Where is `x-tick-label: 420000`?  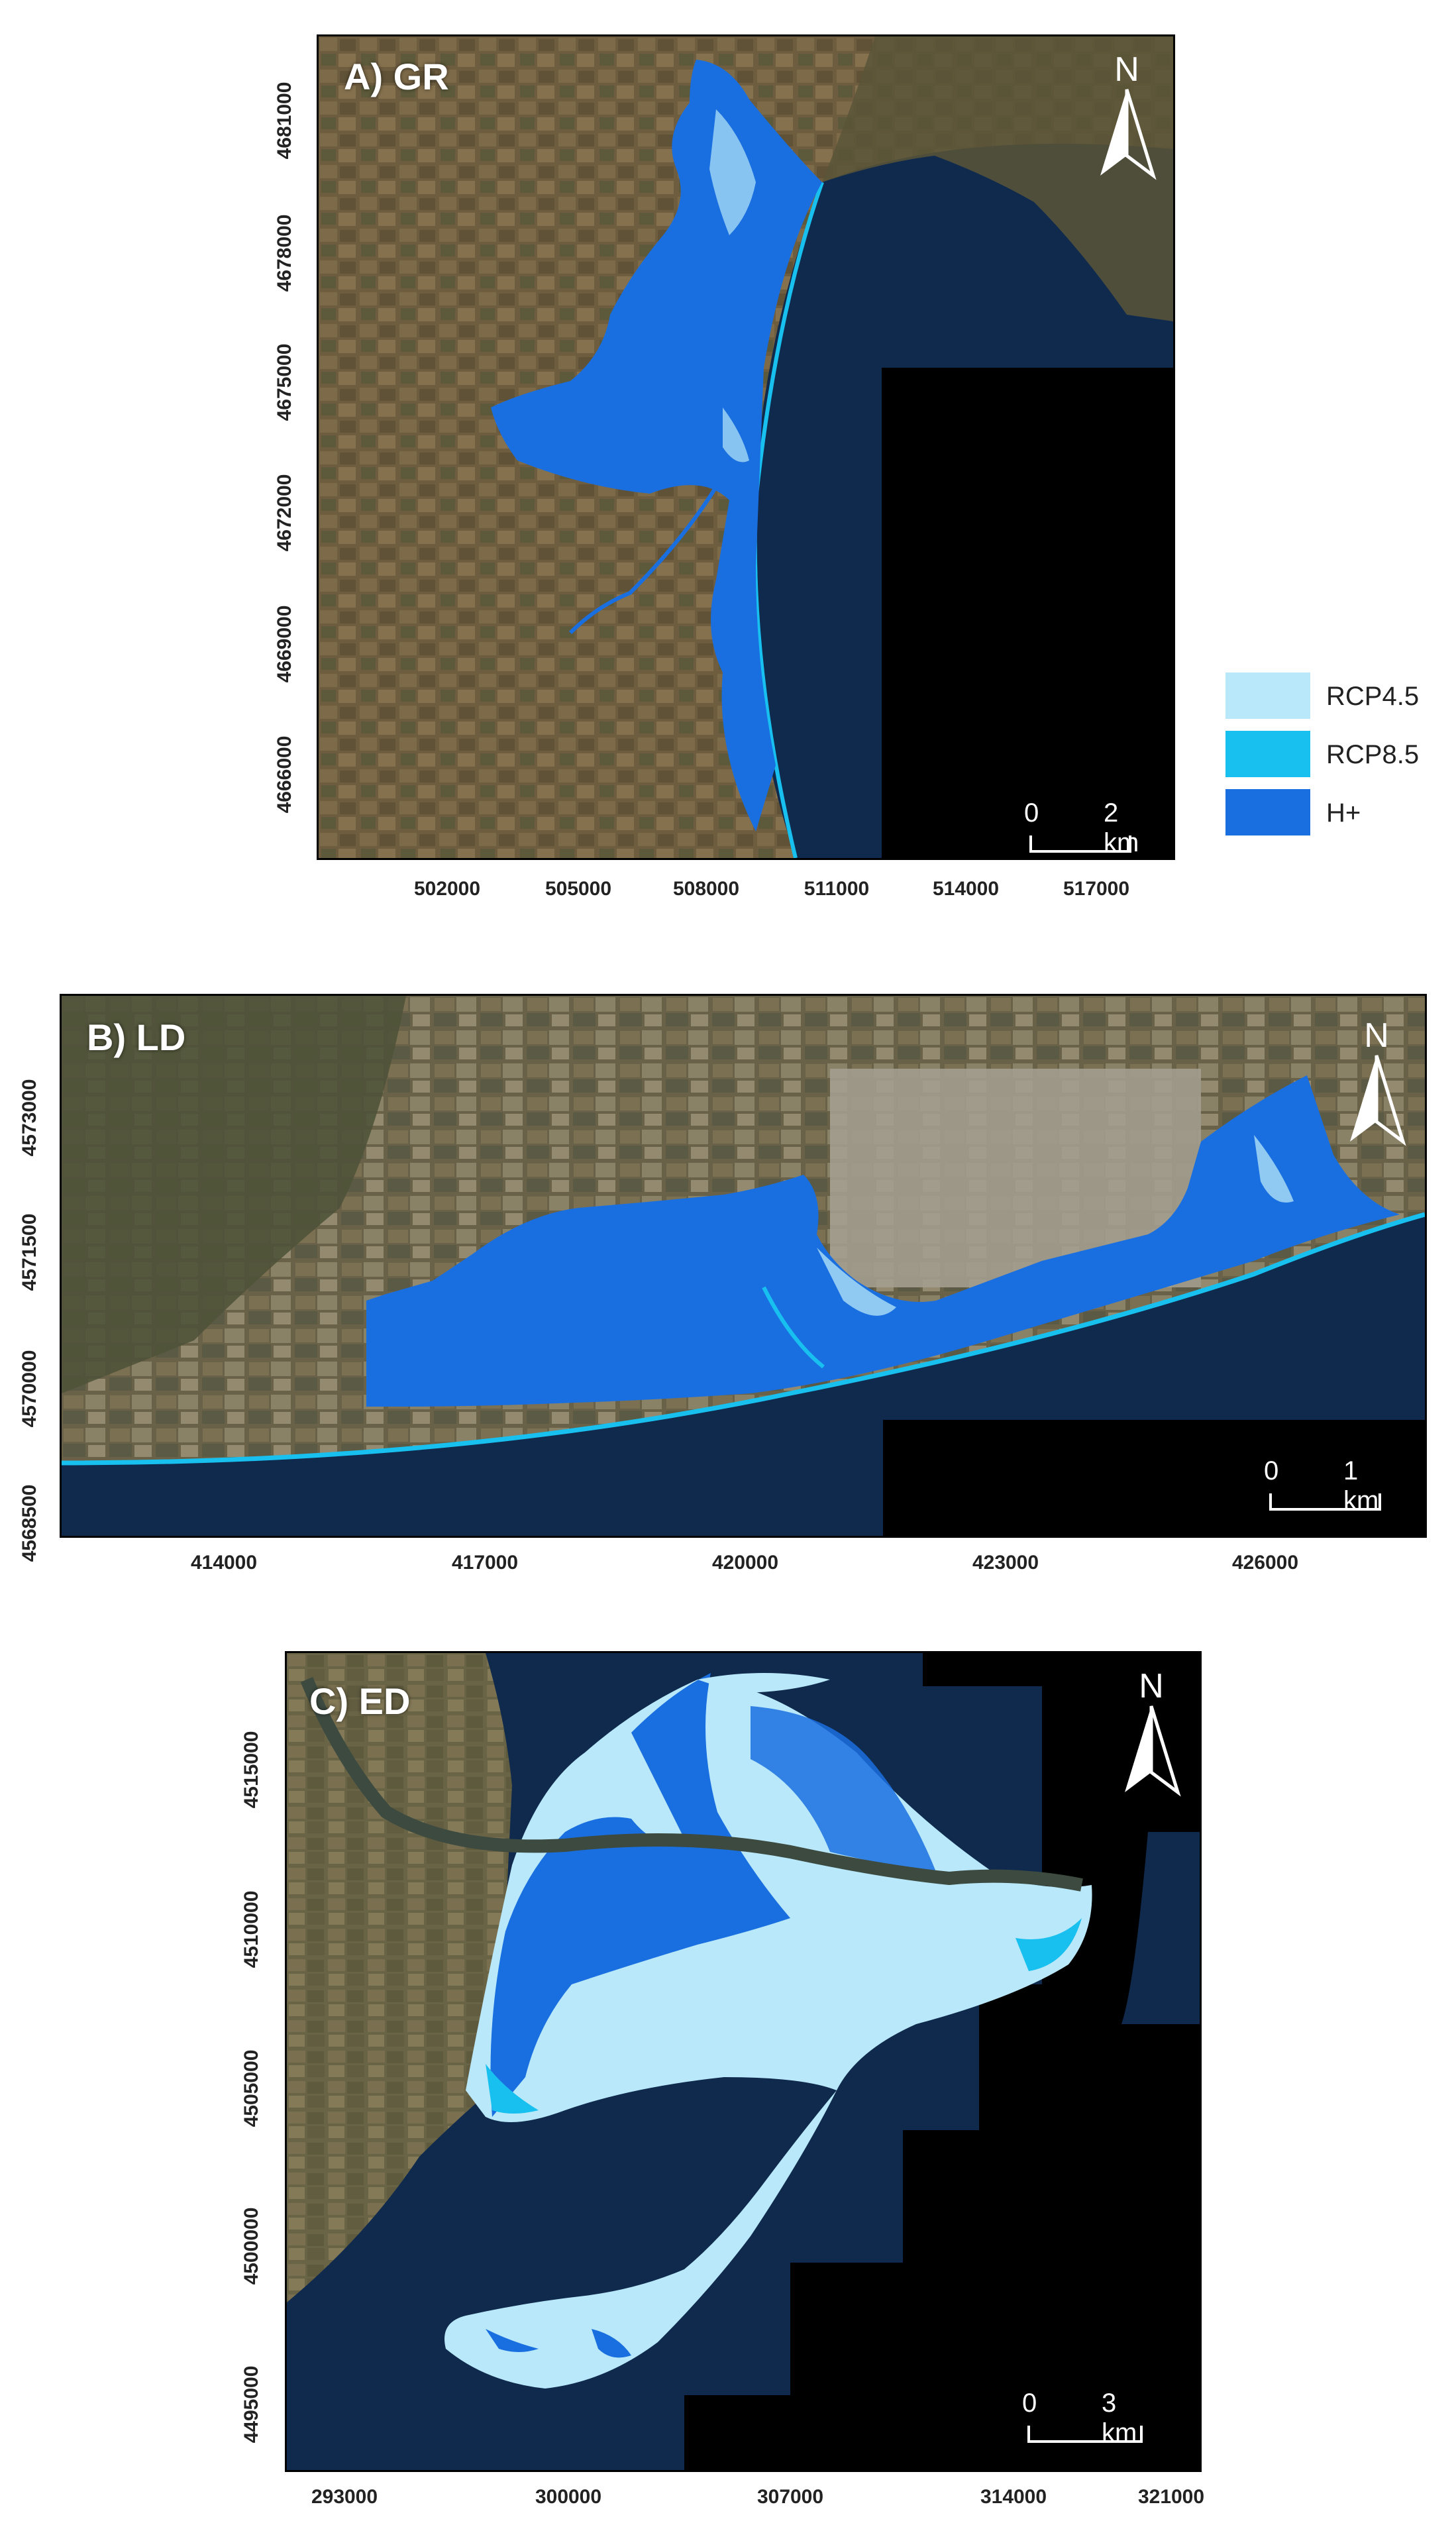 x-tick-label: 420000 is located at coordinates (745, 1563).